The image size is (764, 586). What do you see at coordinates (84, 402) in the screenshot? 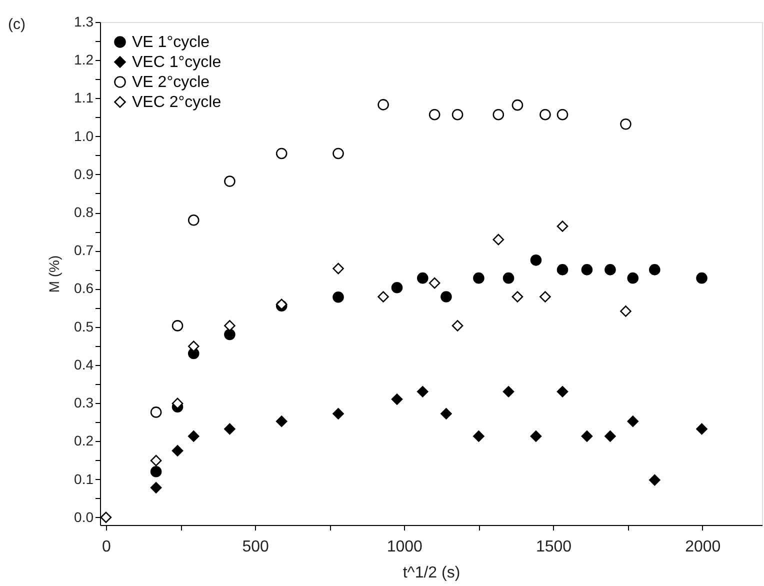
I see `y-tick-label: 0.3` at bounding box center [84, 402].